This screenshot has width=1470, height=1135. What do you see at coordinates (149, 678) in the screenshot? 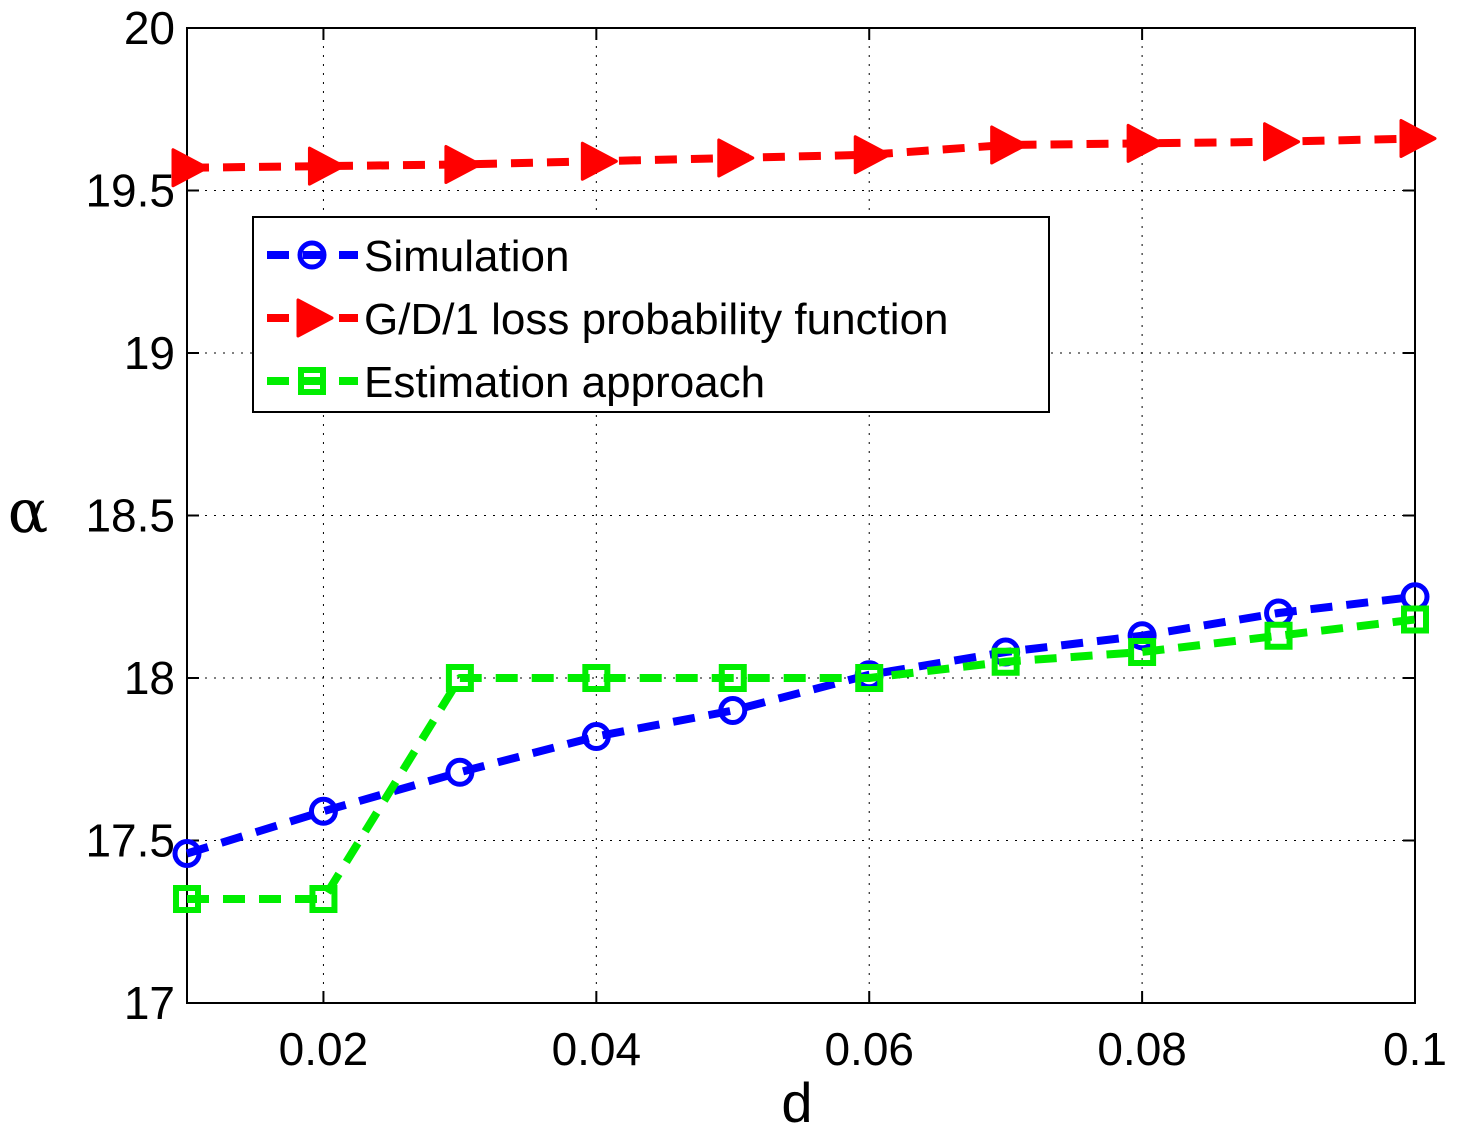
I see `y-tick-label: 18` at bounding box center [149, 678].